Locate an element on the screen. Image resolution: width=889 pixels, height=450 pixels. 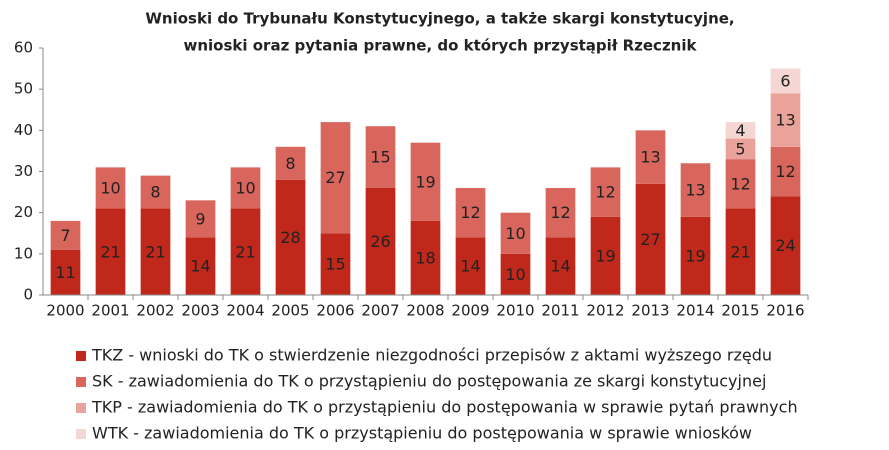
x-tick-label: 2016 is located at coordinates (785, 311).